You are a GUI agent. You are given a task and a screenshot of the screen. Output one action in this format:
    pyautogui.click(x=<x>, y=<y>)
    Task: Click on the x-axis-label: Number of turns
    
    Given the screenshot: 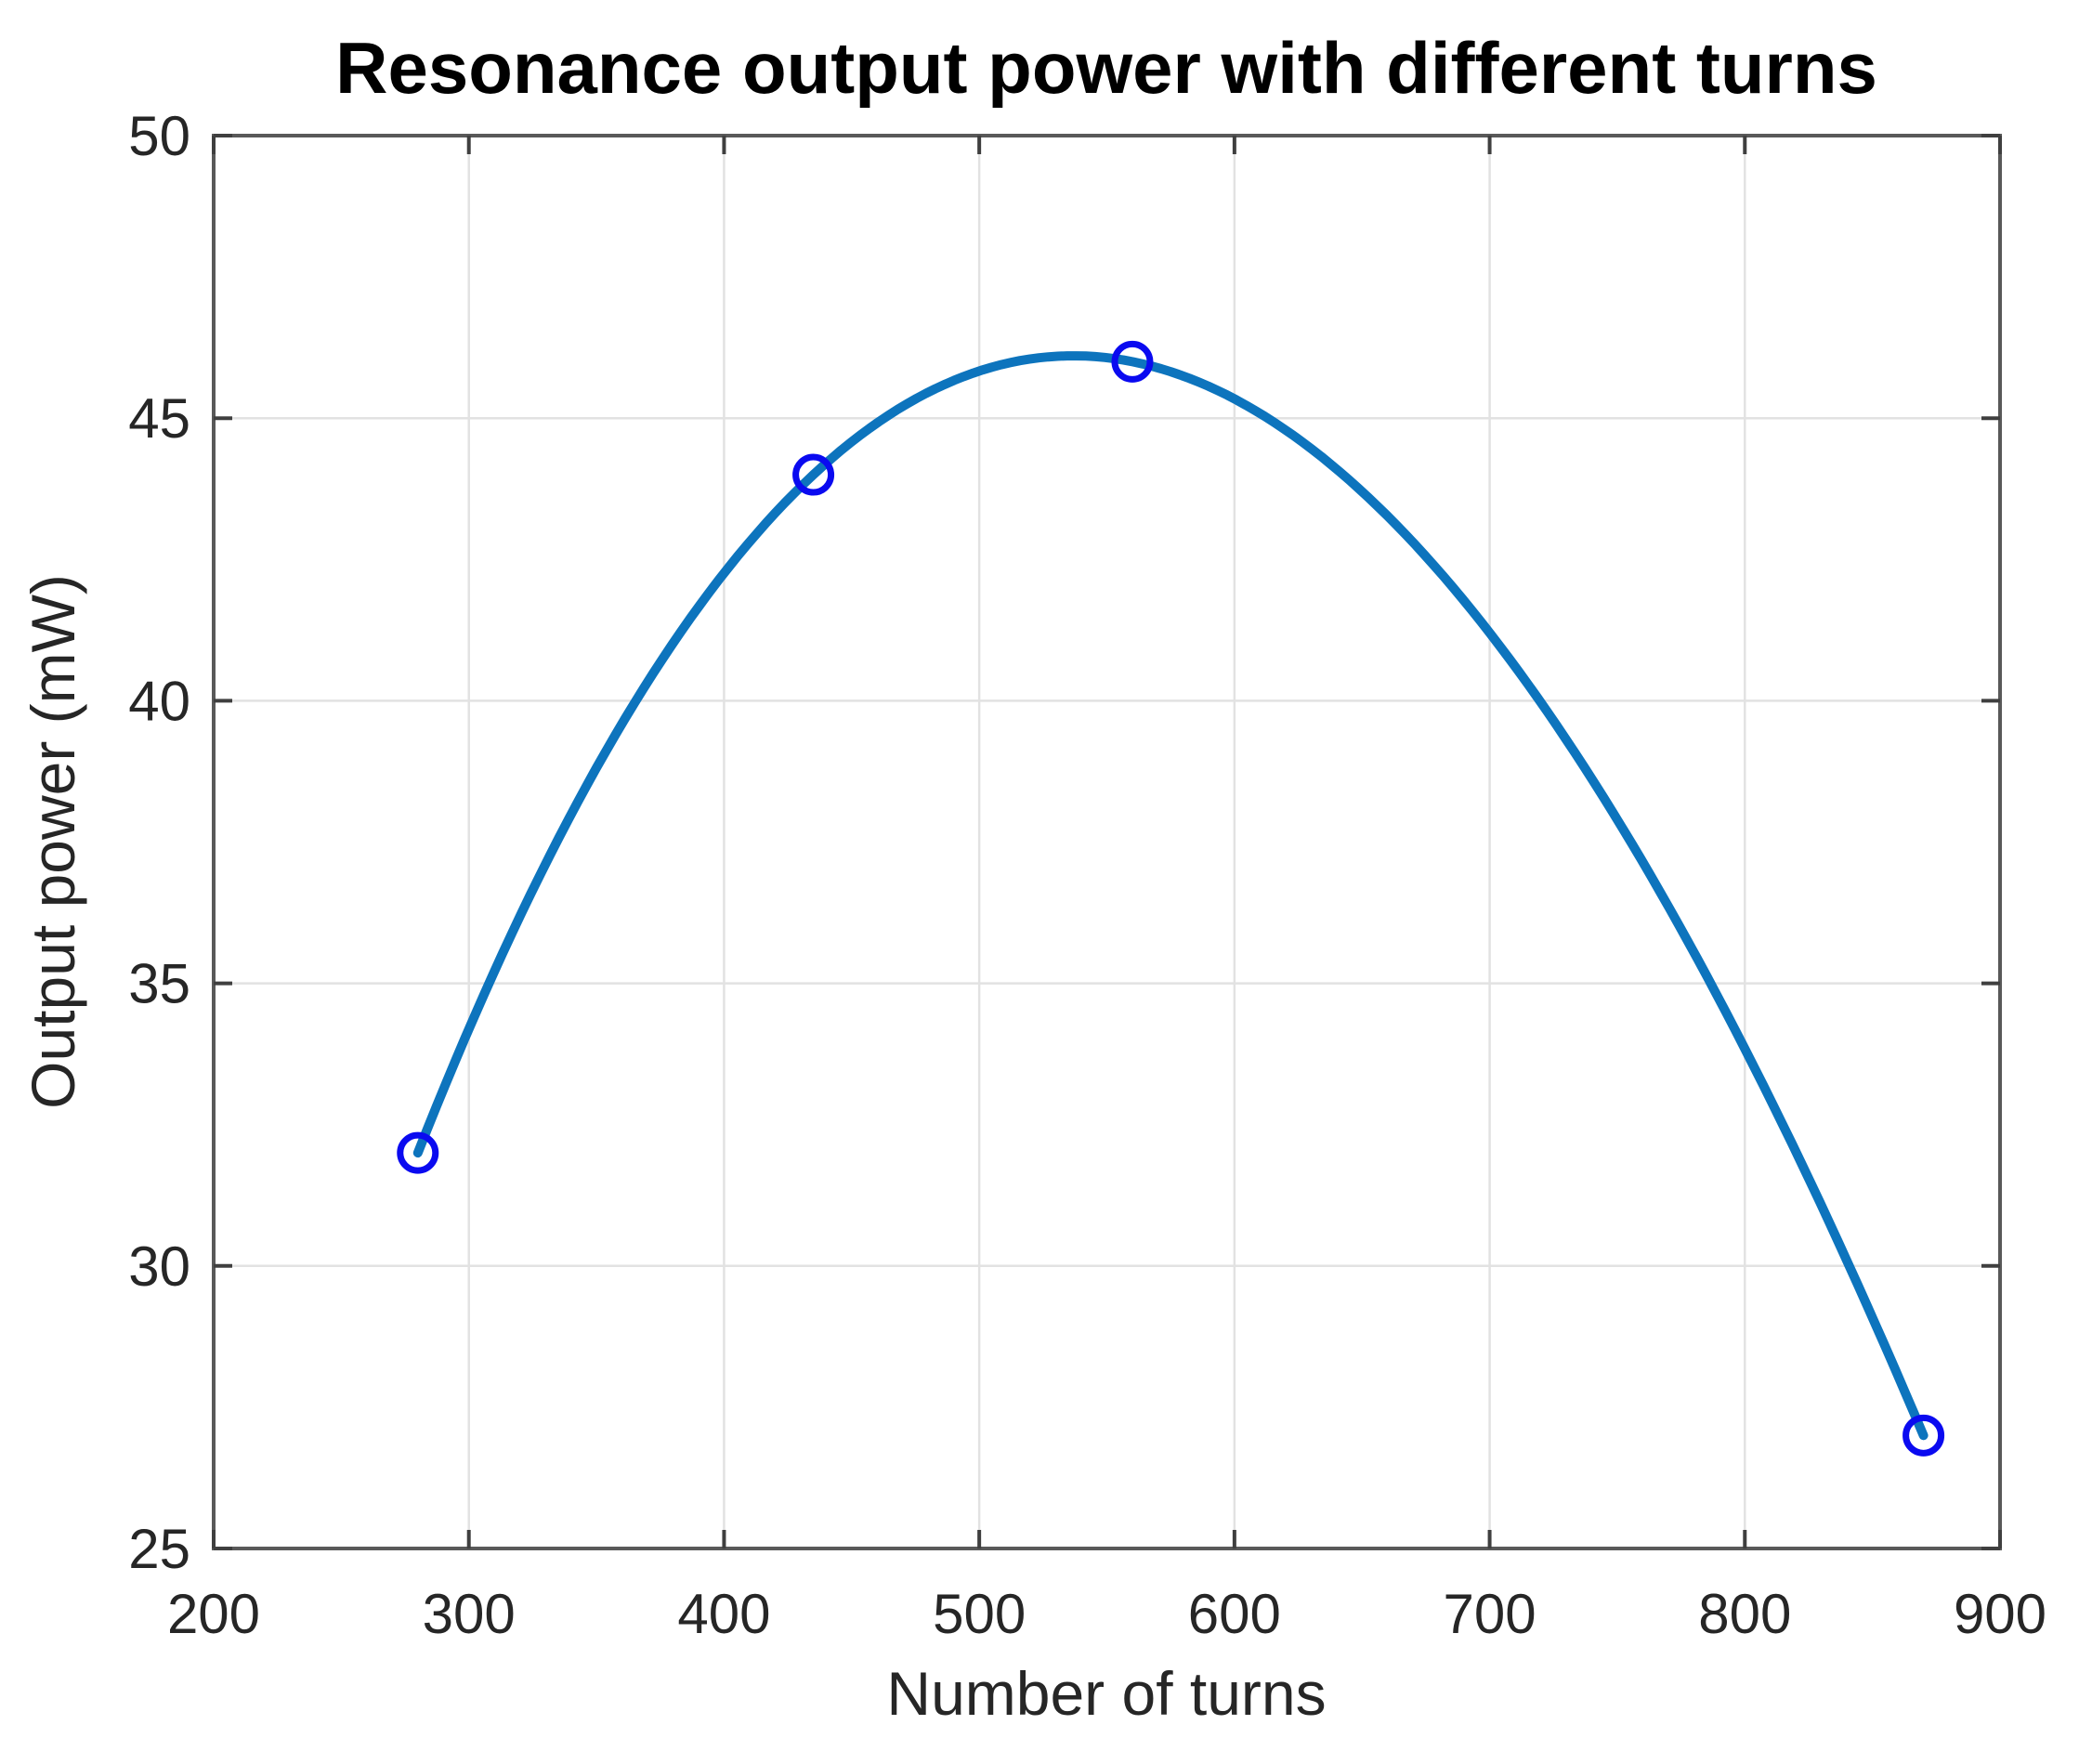 What is the action you would take?
    pyautogui.click(x=1106, y=1693)
    